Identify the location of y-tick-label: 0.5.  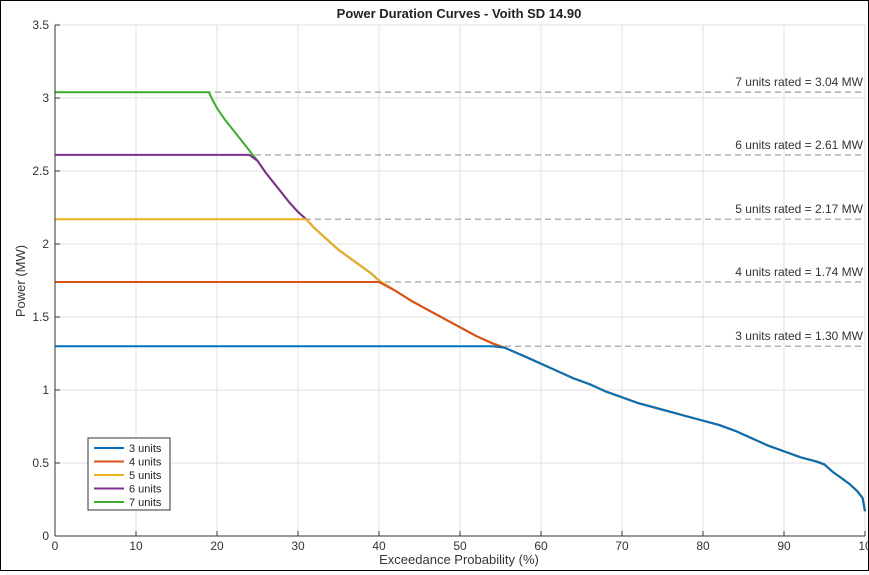
(40, 463).